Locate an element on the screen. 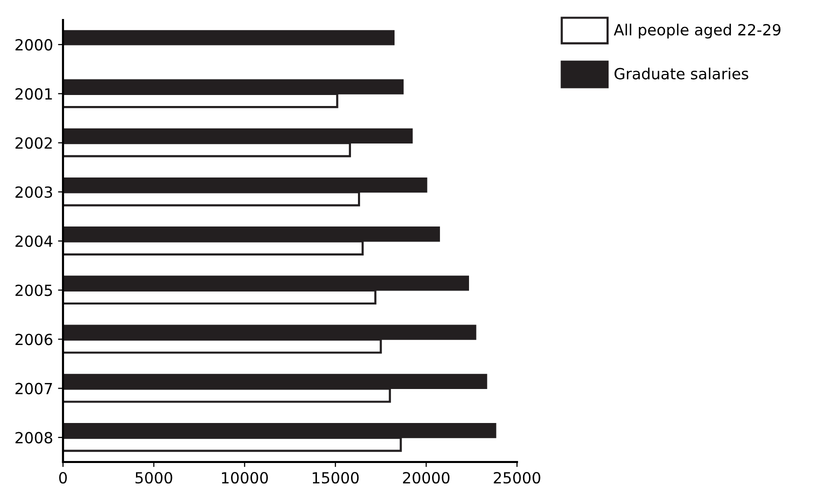 The width and height of the screenshot is (826, 489). x-tick-label: 25000 is located at coordinates (517, 478).